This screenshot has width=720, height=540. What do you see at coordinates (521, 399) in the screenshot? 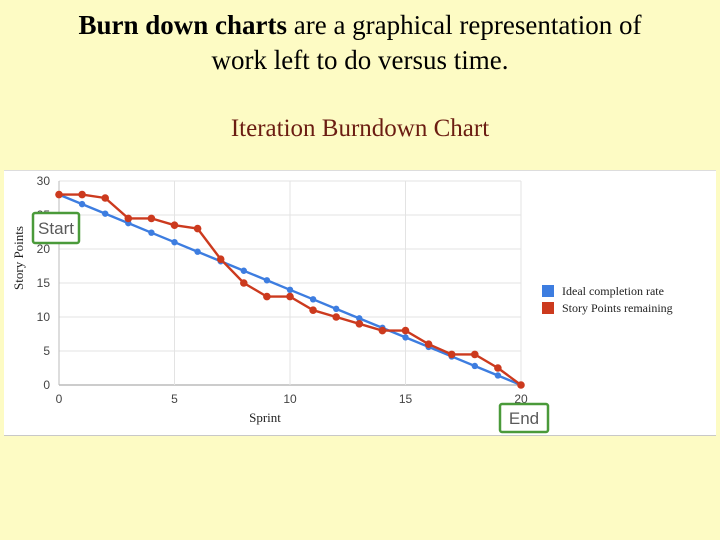
I see `x-tick-label: 20` at bounding box center [521, 399].